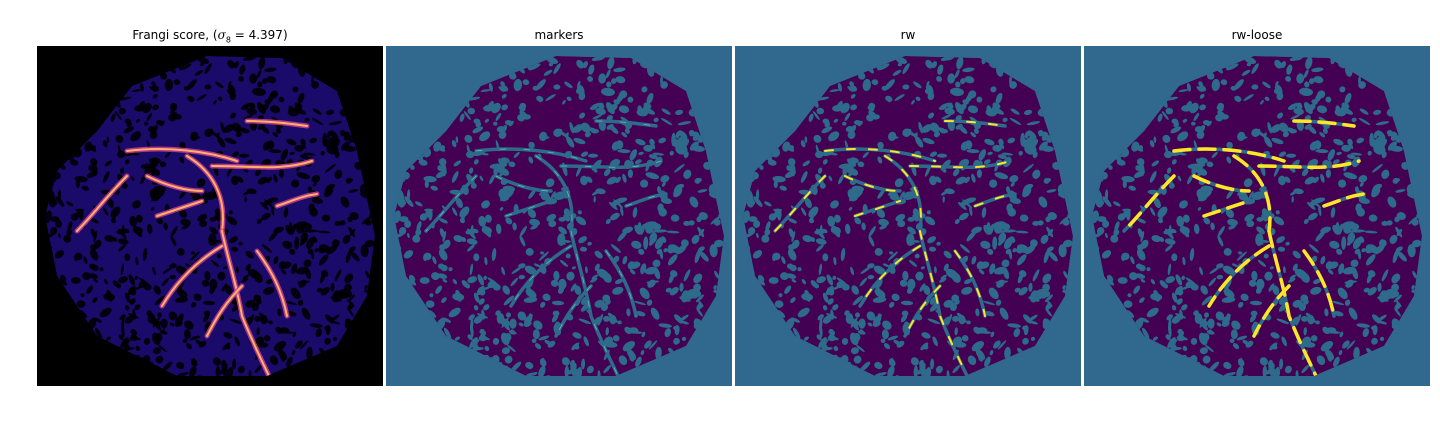  I want to click on panel-title-frangi: Frangi score, (σ8 = 4.397), so click(210, 36).